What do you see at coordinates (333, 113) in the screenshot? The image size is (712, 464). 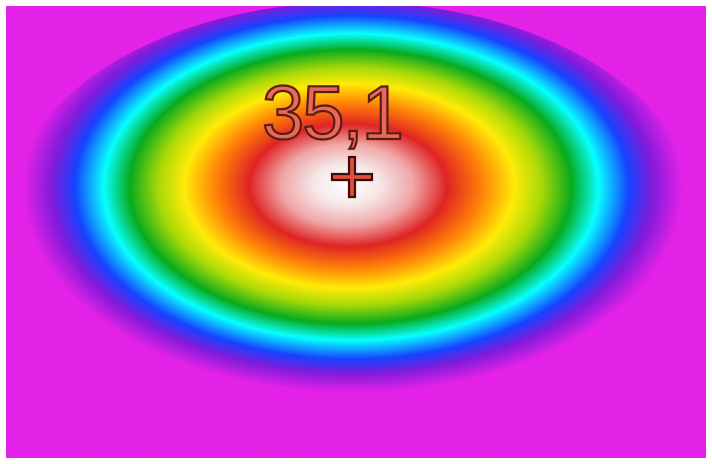 I see `temperature-readout: 35,1` at bounding box center [333, 113].